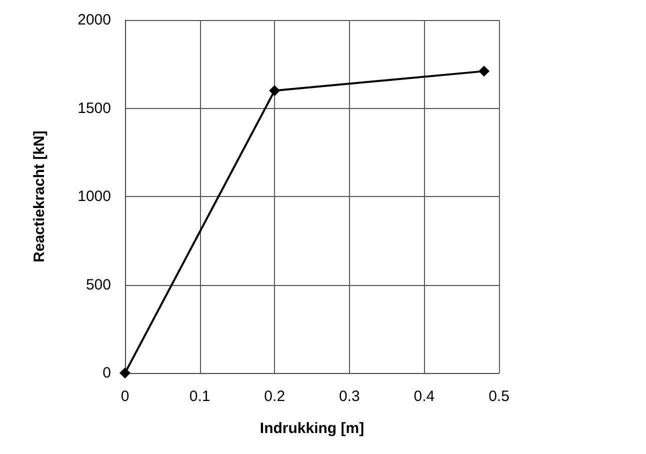 The width and height of the screenshot is (646, 454). Describe the element at coordinates (125, 396) in the screenshot. I see `x-tick-label: 0` at that location.